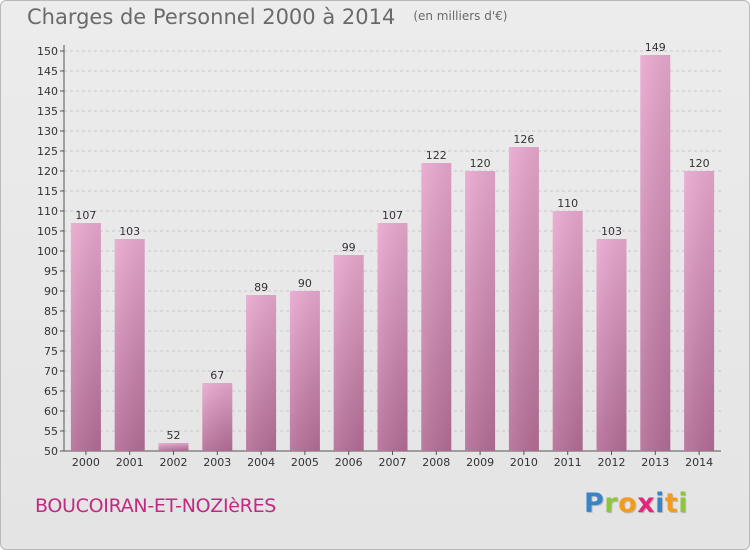 The width and height of the screenshot is (750, 550). Describe the element at coordinates (349, 247) in the screenshot. I see `data-label: 99` at that location.